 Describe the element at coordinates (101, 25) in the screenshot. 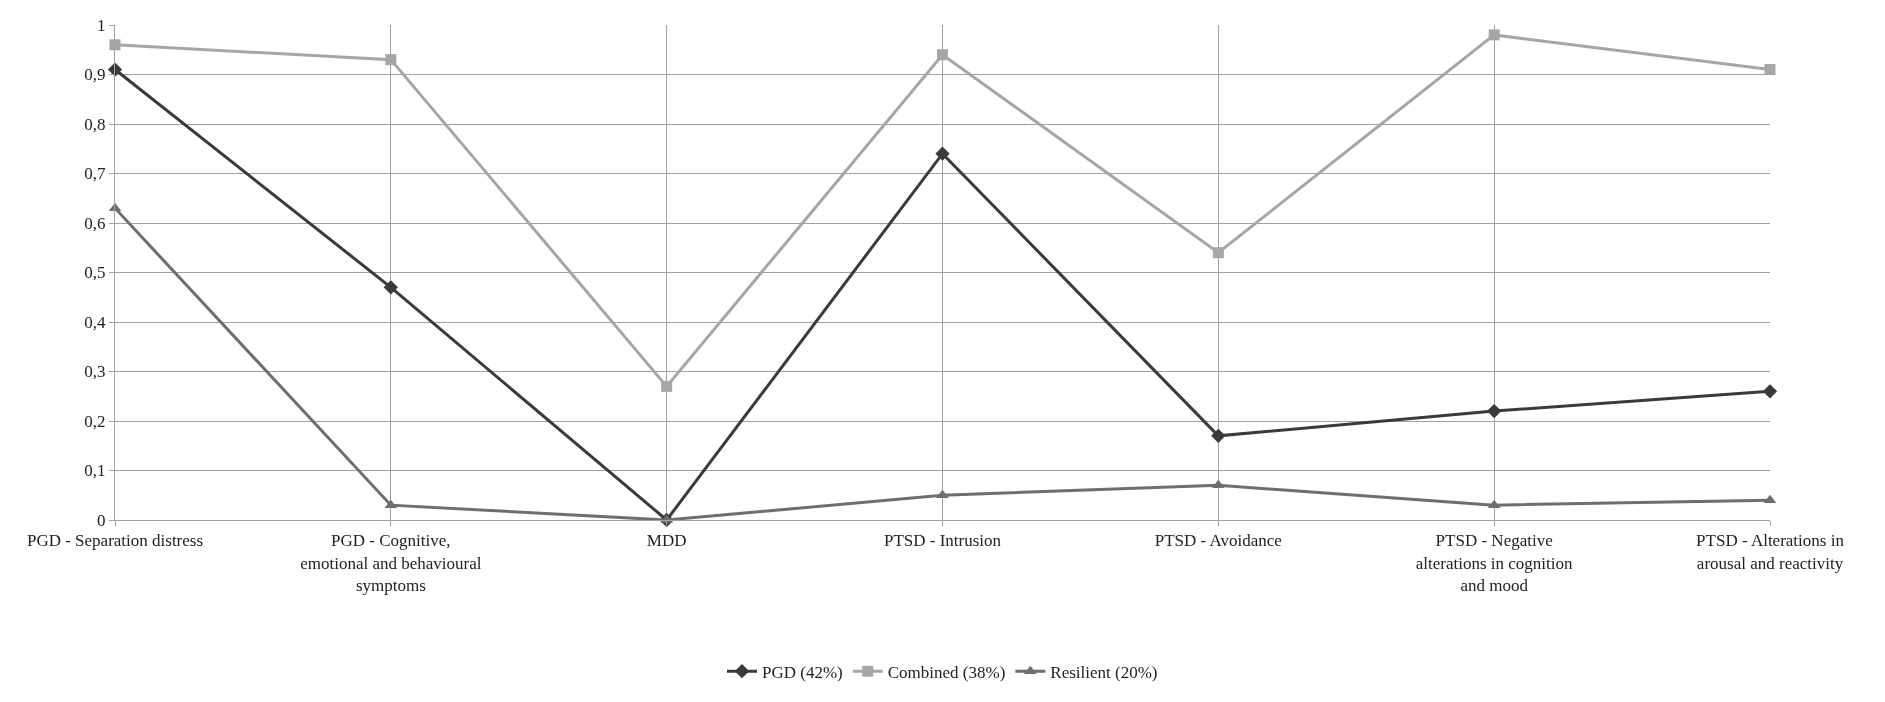

I see `y-tick-label: 1` at that location.